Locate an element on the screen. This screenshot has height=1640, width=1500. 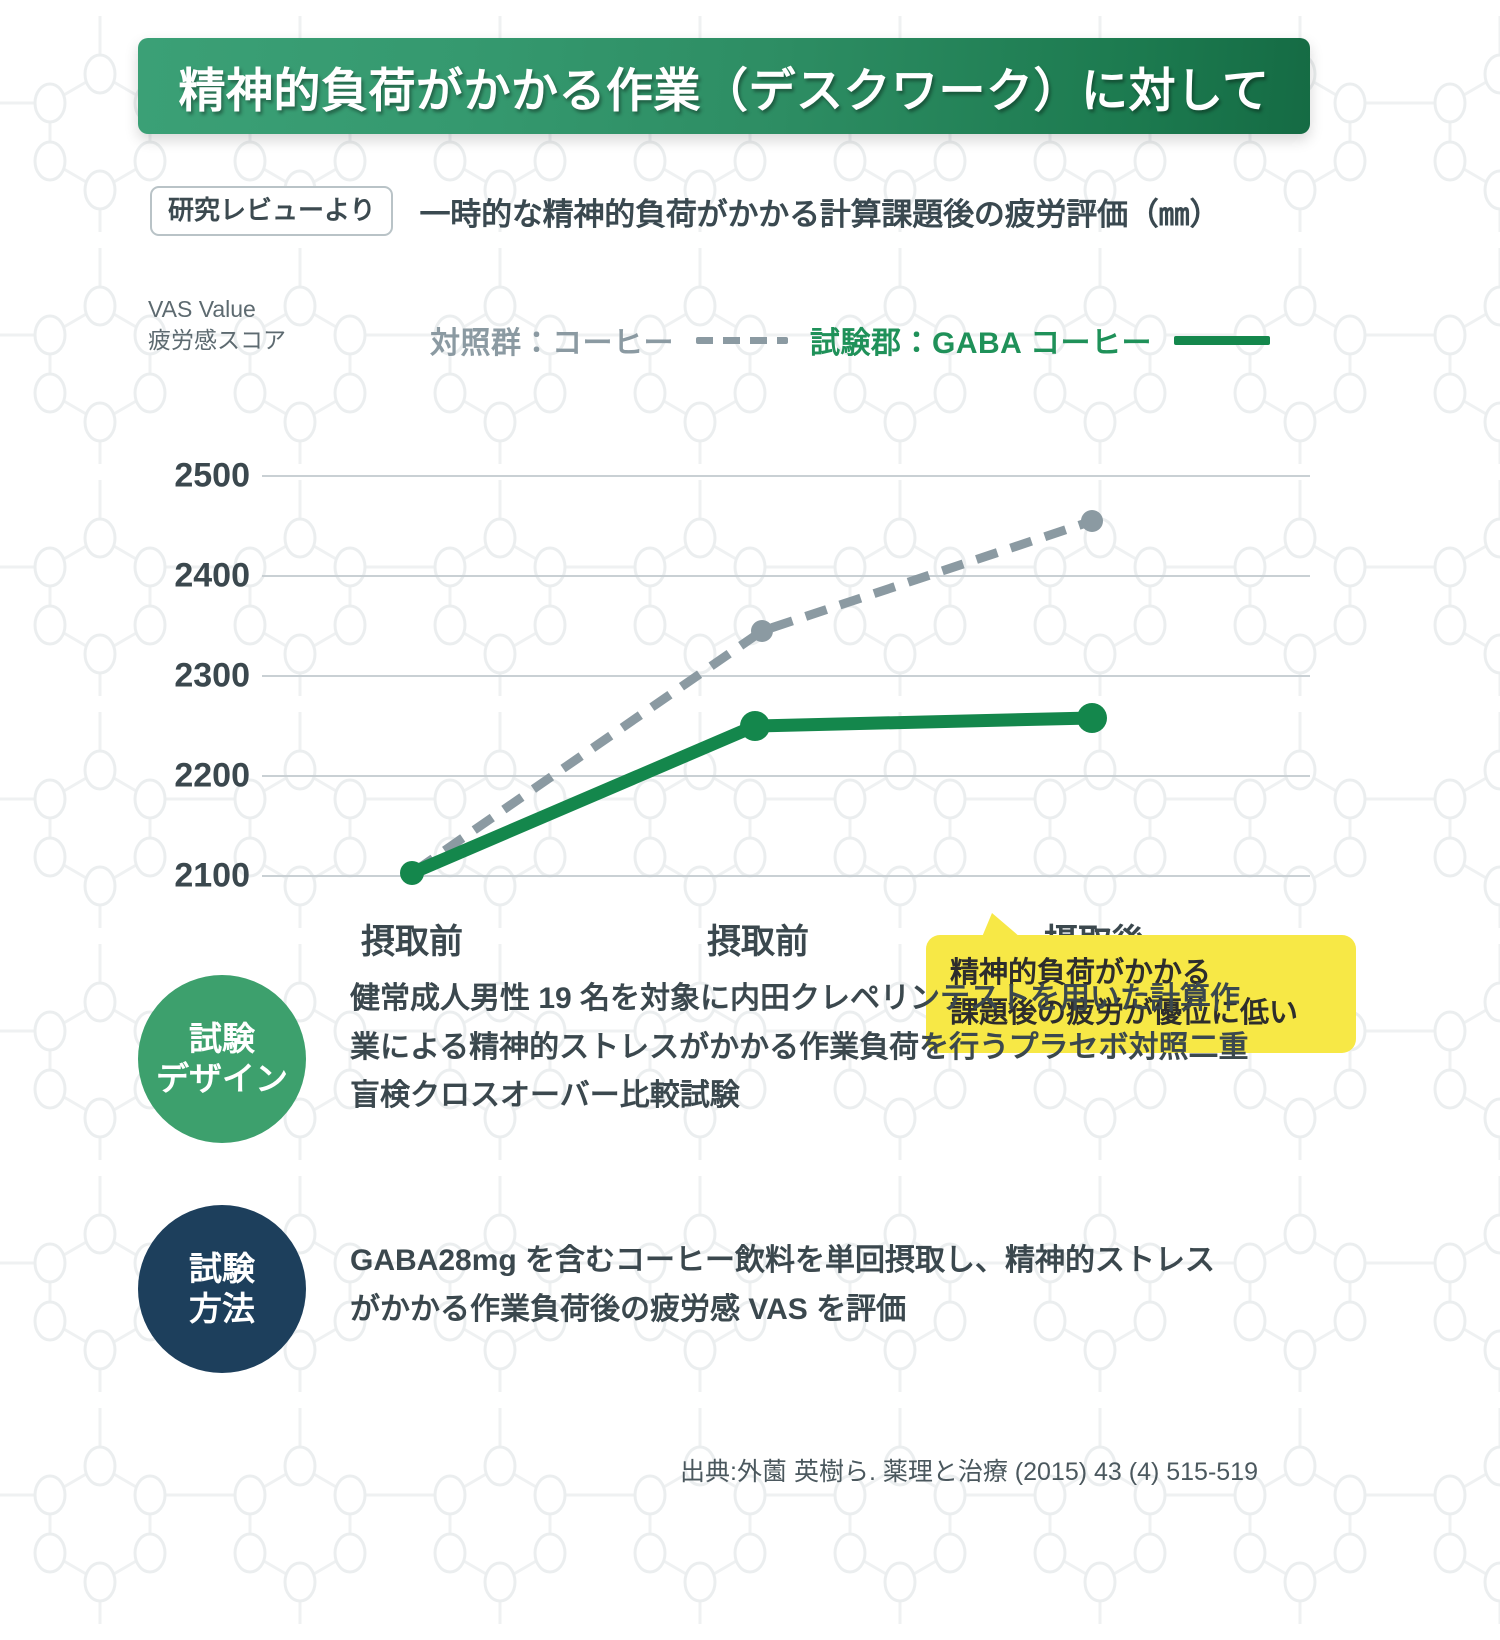
y-axis-title: VAS Value 疲労感スコア is located at coordinates (217, 325).